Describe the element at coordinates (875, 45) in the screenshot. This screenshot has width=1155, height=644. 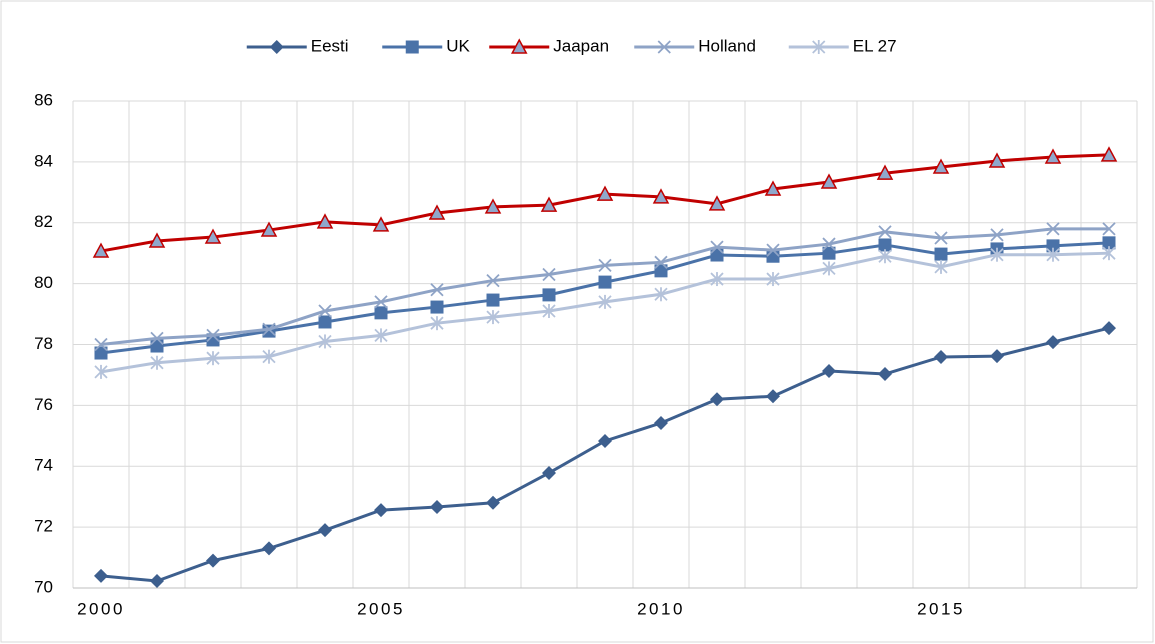
I see `legend-label: EL 27` at that location.